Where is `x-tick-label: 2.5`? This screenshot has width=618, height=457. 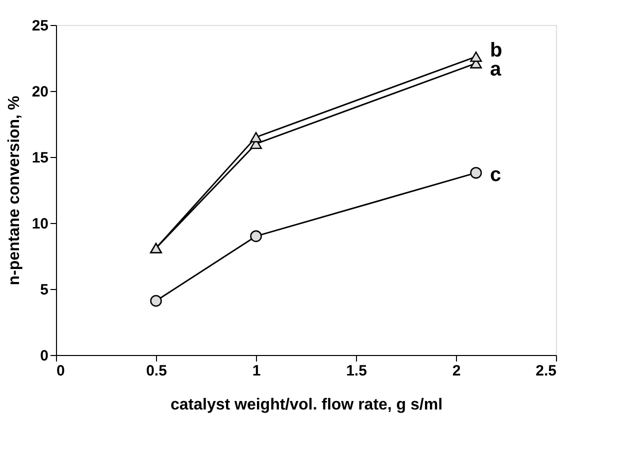
x-tick-label: 2.5 is located at coordinates (546, 371).